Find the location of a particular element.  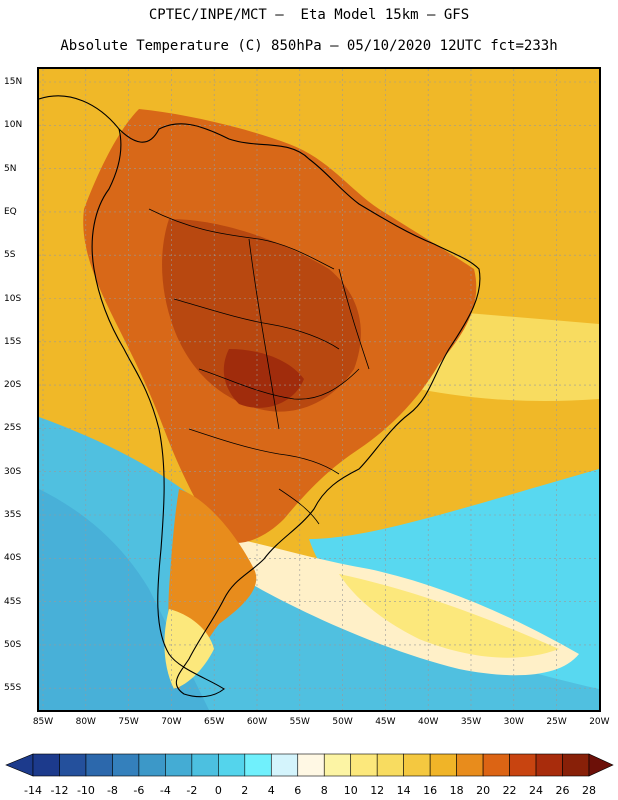

colorbar-level-label: -14 is located at coordinates (33, 790).